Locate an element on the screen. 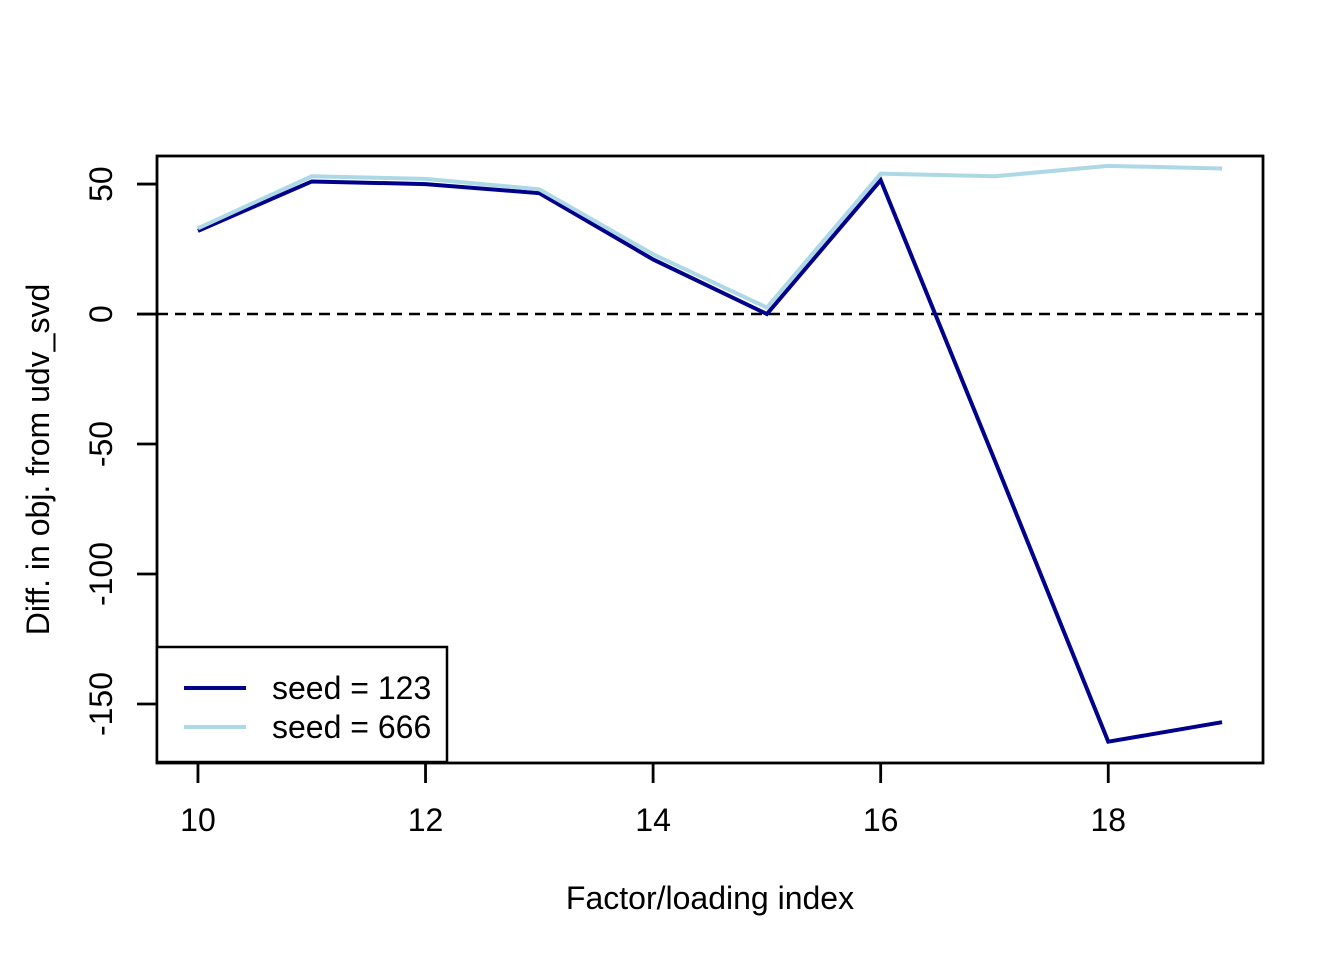 This screenshot has height=960, width=1344. legend-label-seed-666: seed = 666 is located at coordinates (351, 727).